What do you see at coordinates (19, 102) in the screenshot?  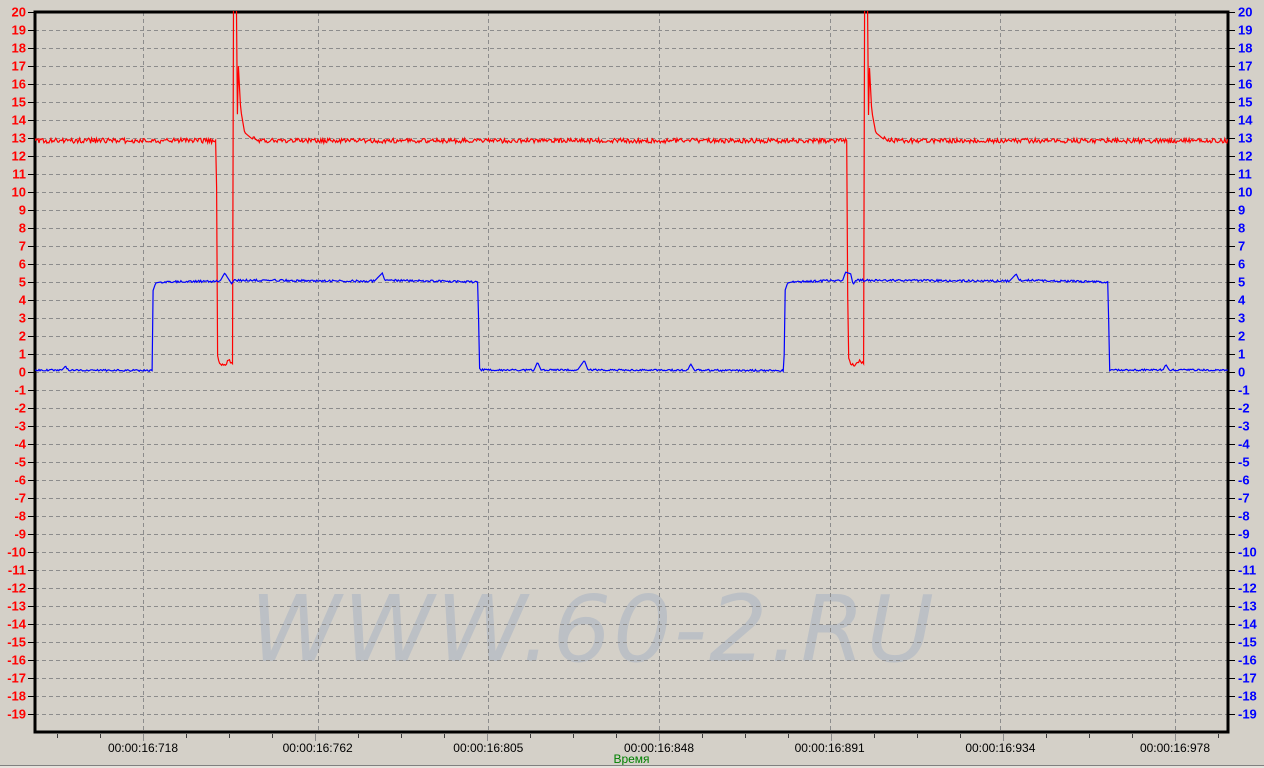 I see `left-axis-tick-label: 15` at bounding box center [19, 102].